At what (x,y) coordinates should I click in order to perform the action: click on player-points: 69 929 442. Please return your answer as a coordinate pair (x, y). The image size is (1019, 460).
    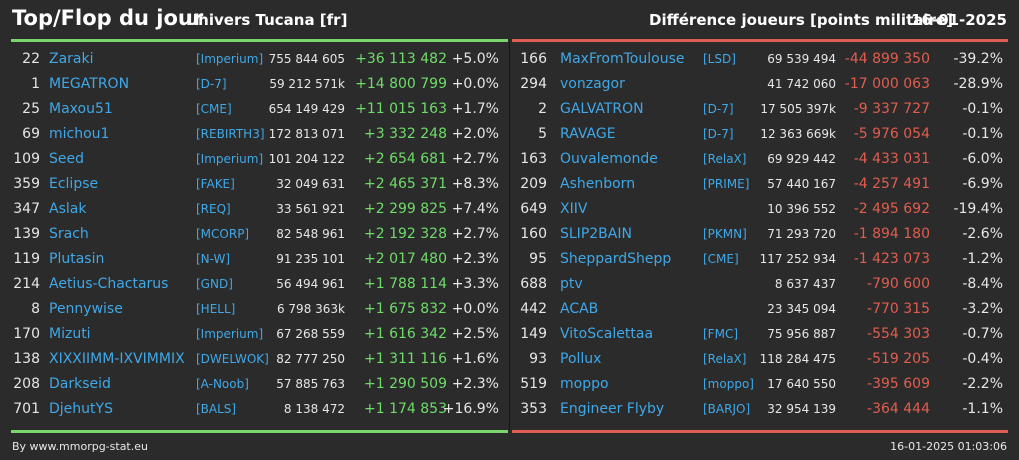
    Looking at the image, I should click on (801, 159).